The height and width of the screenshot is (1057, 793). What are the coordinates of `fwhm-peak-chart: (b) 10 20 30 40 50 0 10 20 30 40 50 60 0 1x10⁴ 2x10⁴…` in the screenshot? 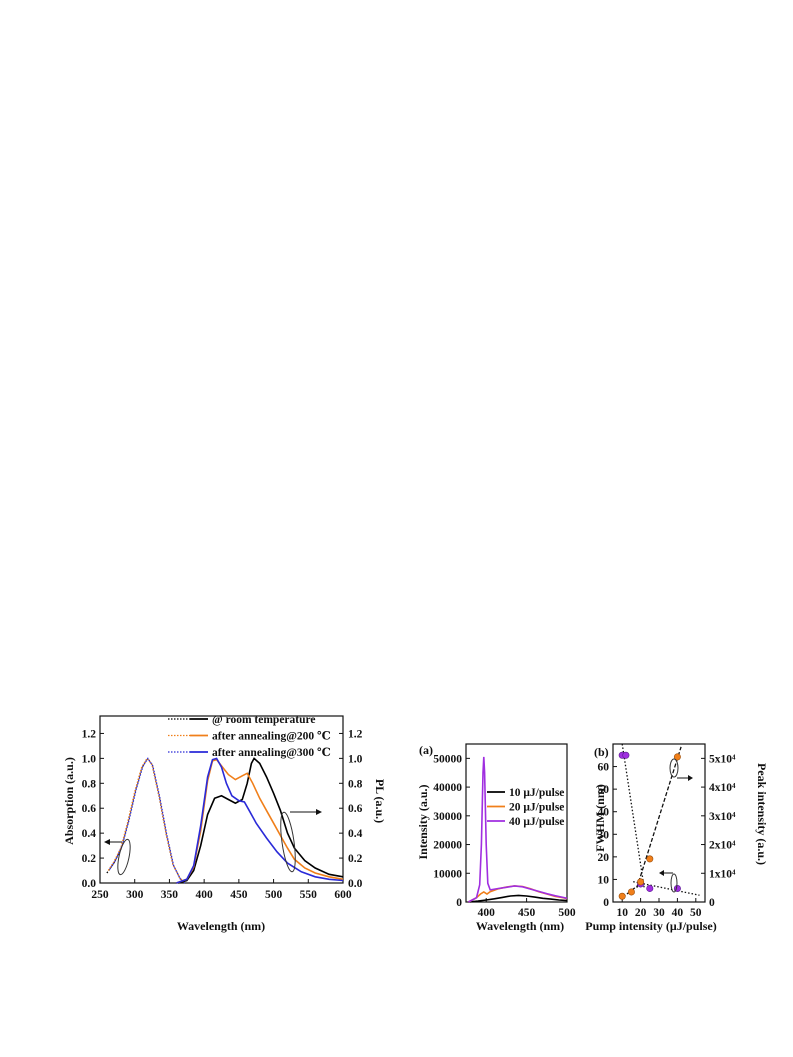 It's located at (677, 838).